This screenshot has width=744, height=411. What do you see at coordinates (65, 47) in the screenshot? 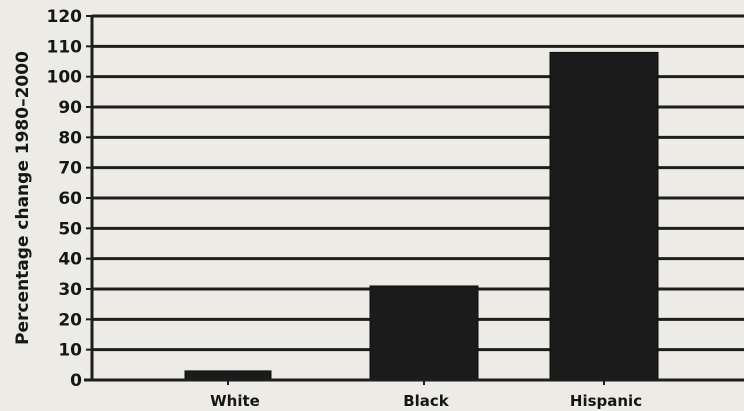
I see `y-tick-label: 110` at bounding box center [65, 47].